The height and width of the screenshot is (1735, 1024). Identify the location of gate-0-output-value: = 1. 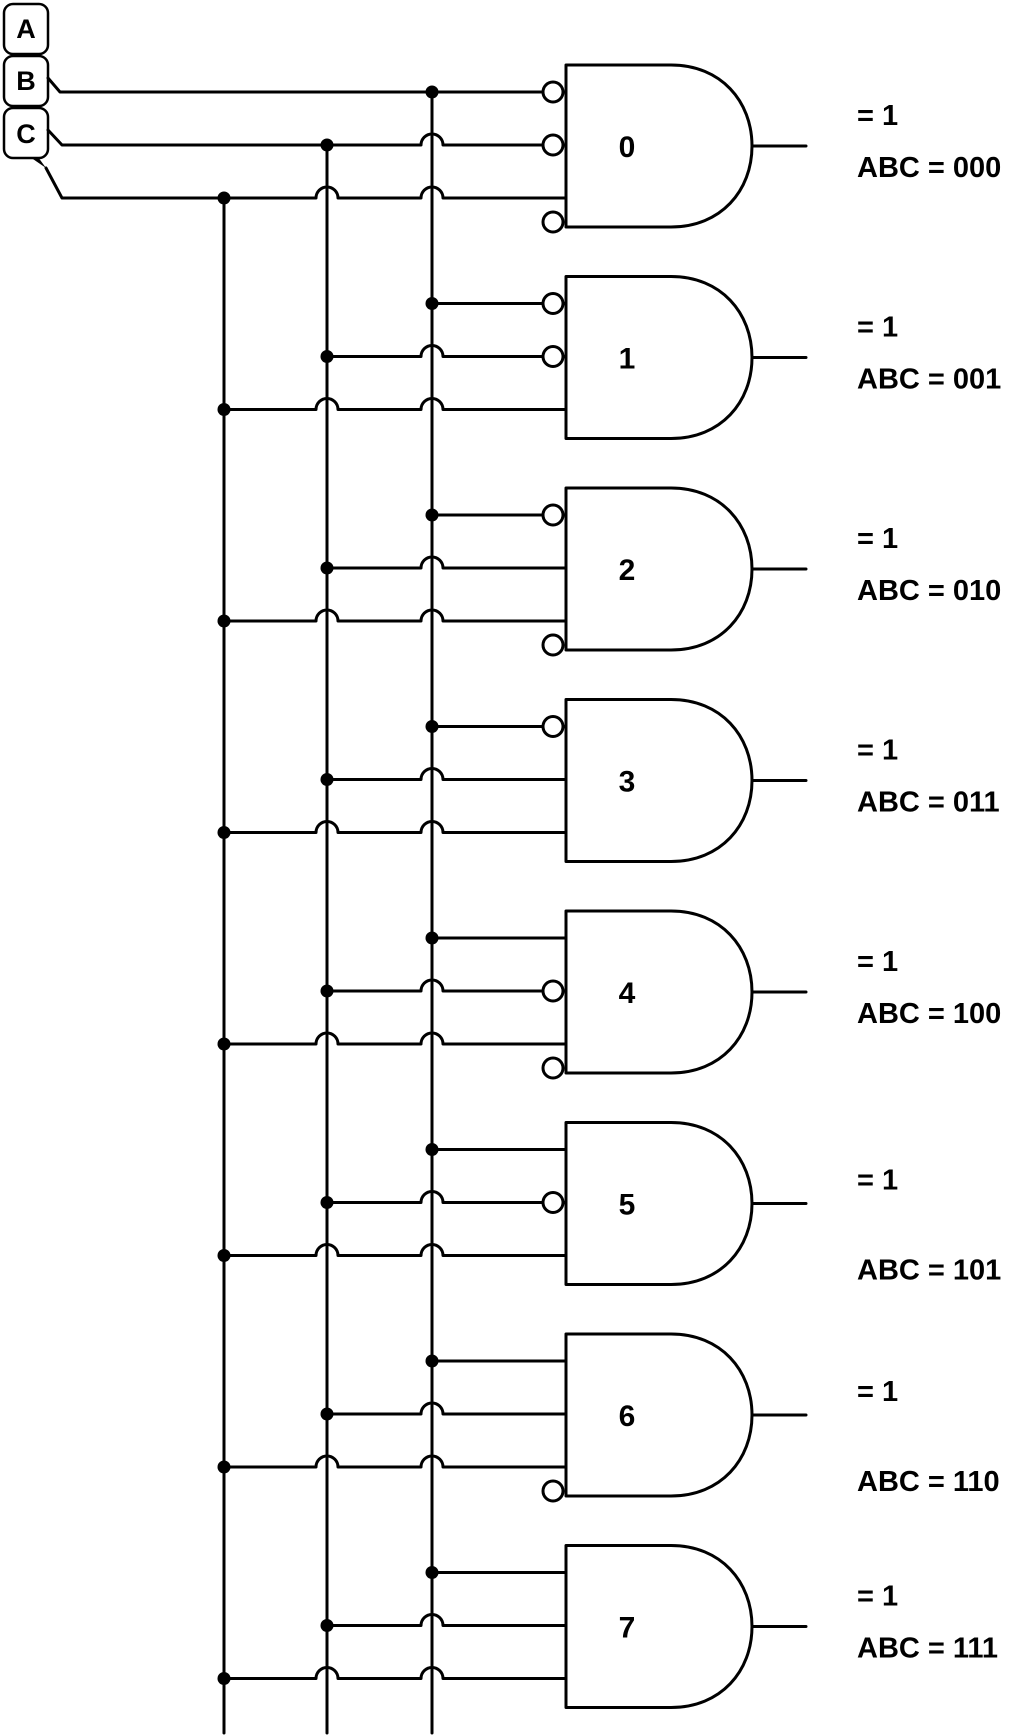
(877, 116).